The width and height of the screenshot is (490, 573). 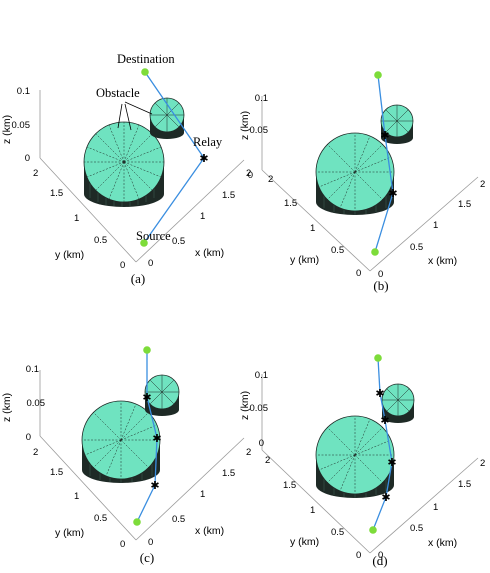 What do you see at coordinates (208, 142) in the screenshot?
I see `relay-annotation: Relay` at bounding box center [208, 142].